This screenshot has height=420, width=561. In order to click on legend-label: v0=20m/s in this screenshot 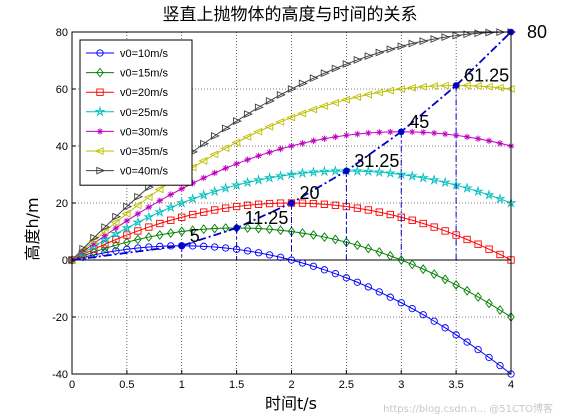, I will do `click(144, 93)`.